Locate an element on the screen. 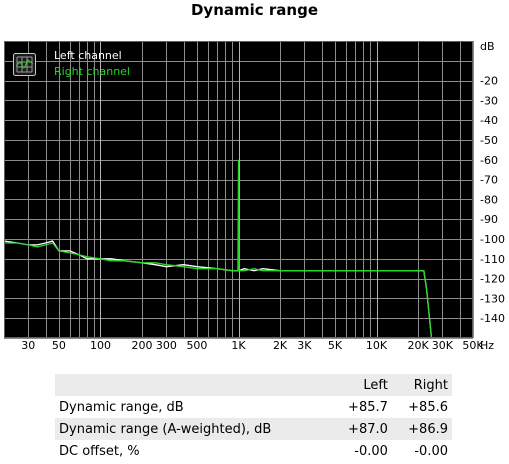 This screenshot has height=464, width=509. x-tick-label: 200 is located at coordinates (142, 345).